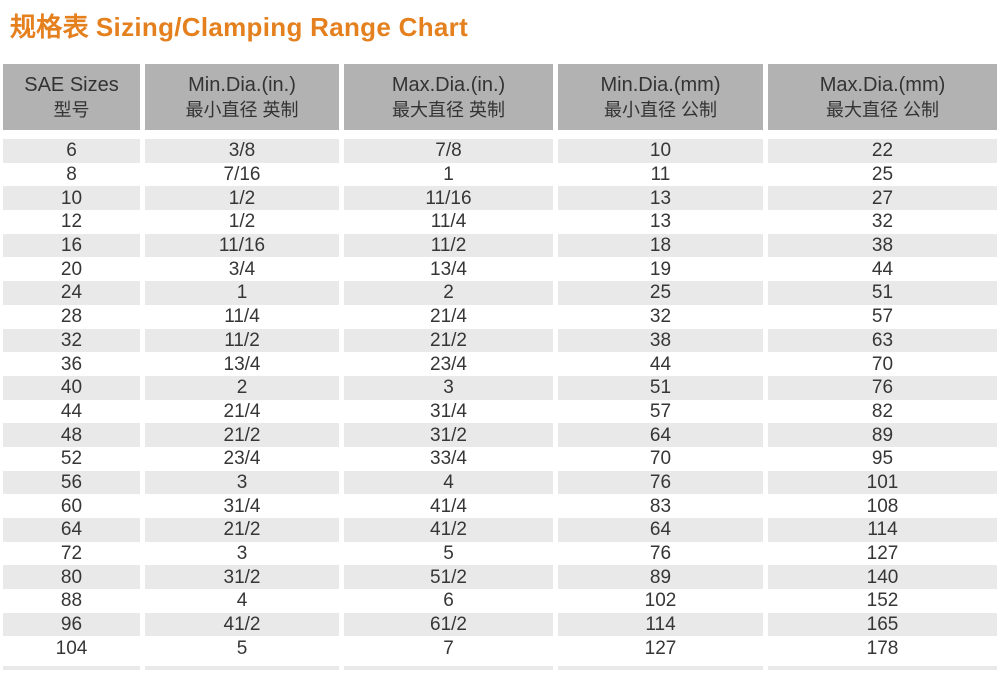 The image size is (1000, 685). I want to click on table-cell: 12, so click(71, 222).